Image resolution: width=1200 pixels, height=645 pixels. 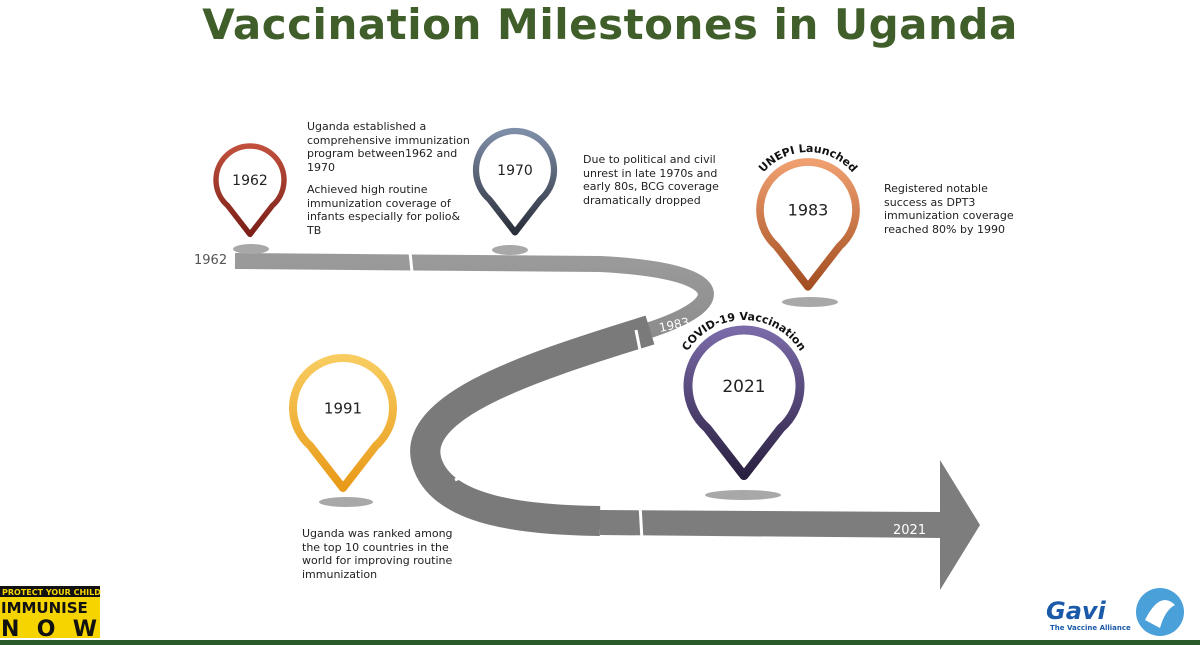 I want to click on milestone-pin: 1970, so click(x=515, y=191).